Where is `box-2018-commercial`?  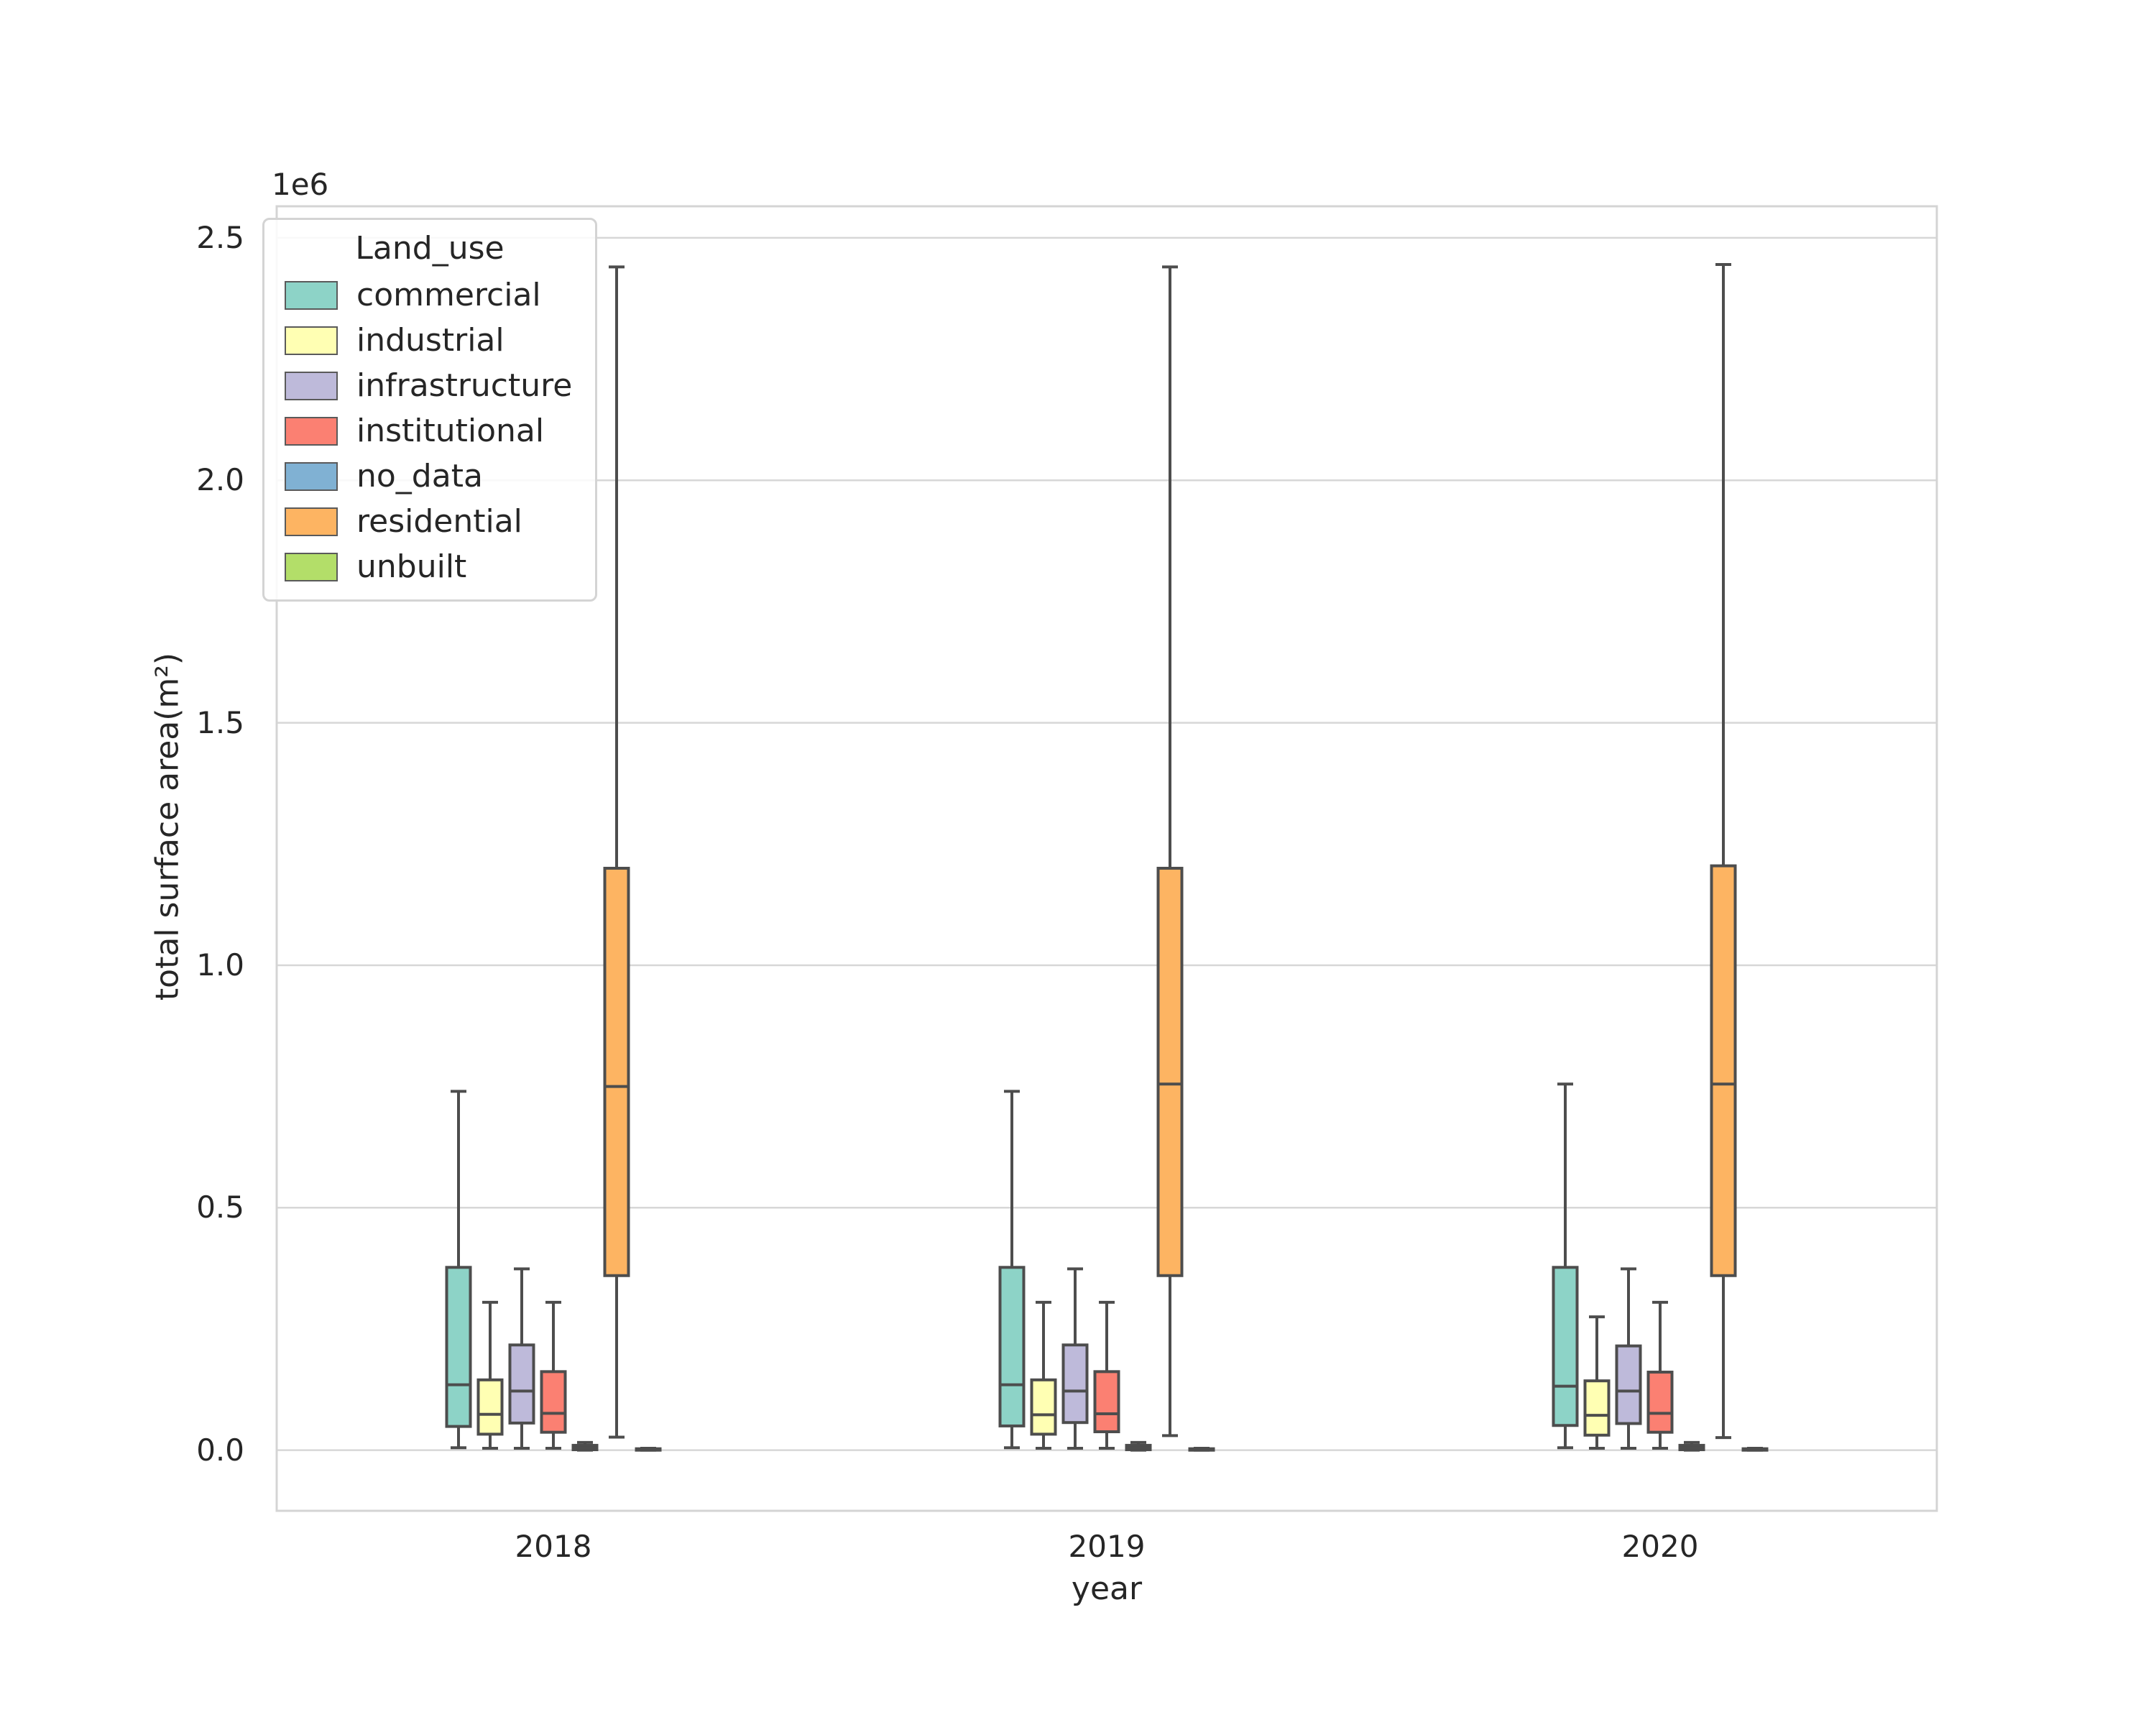
box-2018-commercial is located at coordinates (459, 1347).